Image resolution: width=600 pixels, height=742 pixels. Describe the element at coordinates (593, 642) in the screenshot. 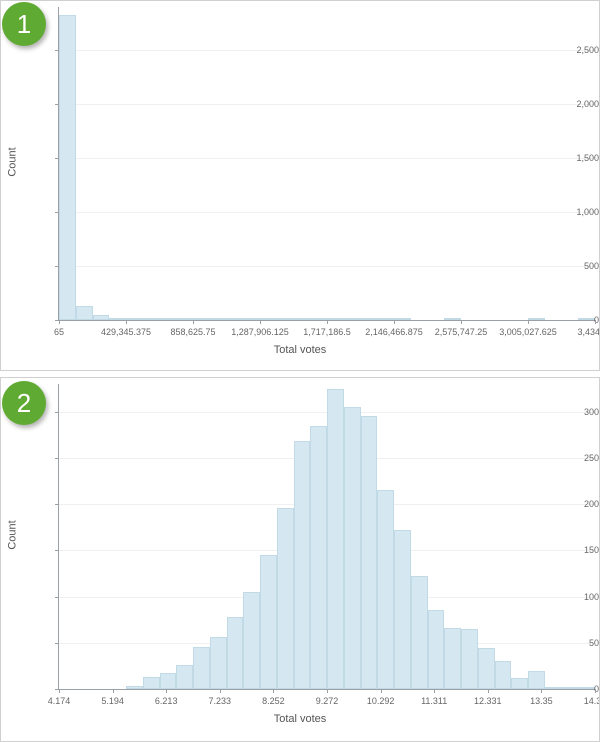

I see `y-tick-label: 50` at that location.